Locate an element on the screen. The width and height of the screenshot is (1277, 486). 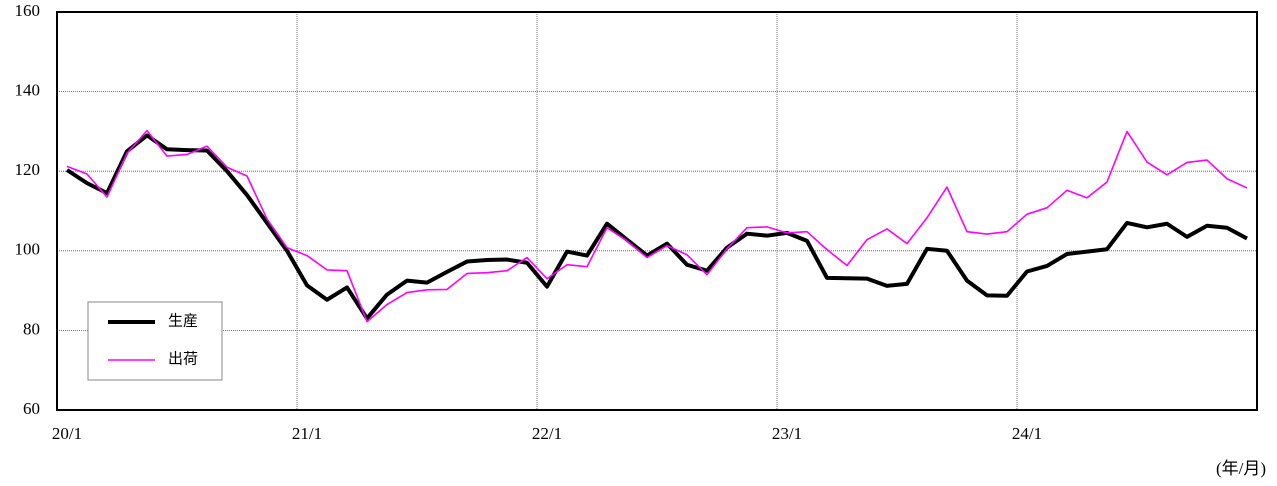
legend-label: 出荷 is located at coordinates (183, 358).